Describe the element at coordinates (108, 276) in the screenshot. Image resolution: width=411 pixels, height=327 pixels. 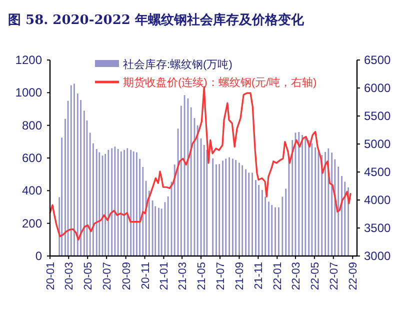
I see `x-tick-label: 20-07` at that location.